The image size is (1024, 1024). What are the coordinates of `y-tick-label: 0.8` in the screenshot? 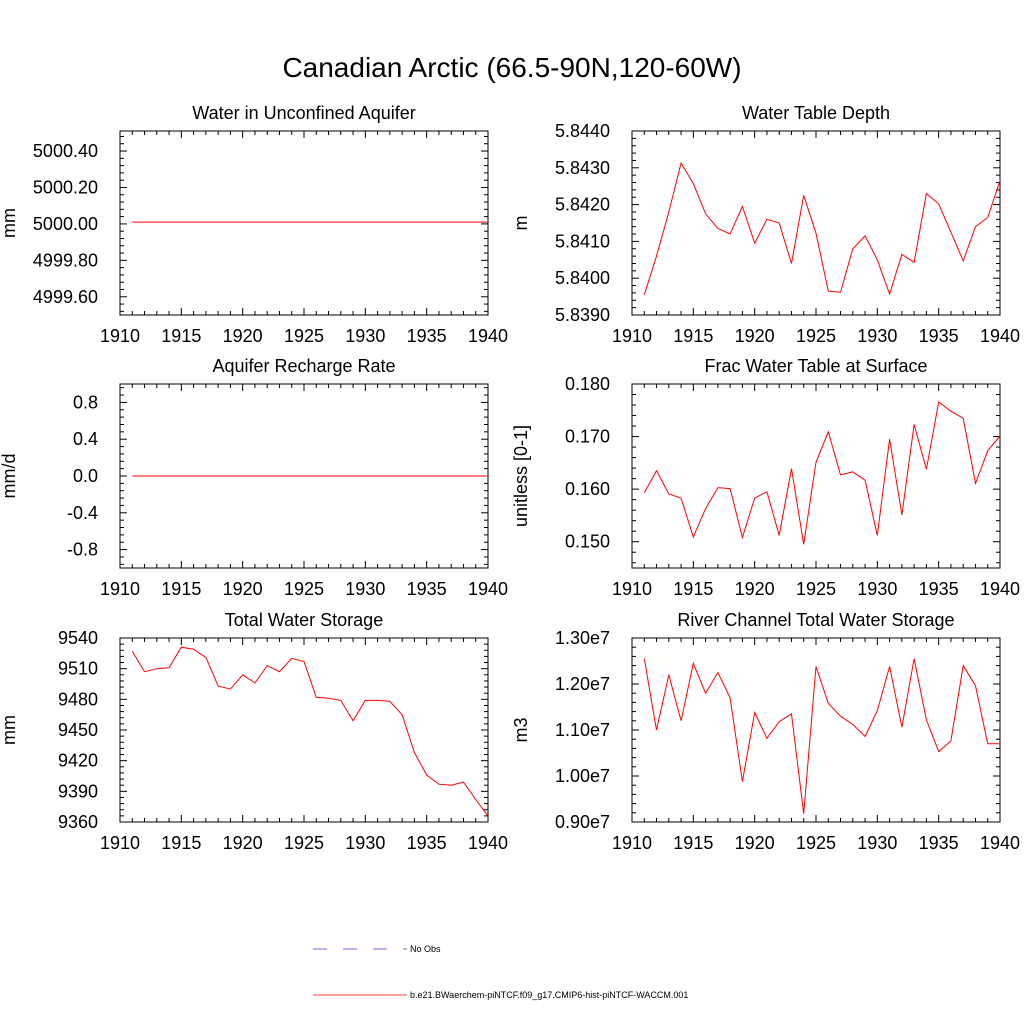 It's located at (85, 402).